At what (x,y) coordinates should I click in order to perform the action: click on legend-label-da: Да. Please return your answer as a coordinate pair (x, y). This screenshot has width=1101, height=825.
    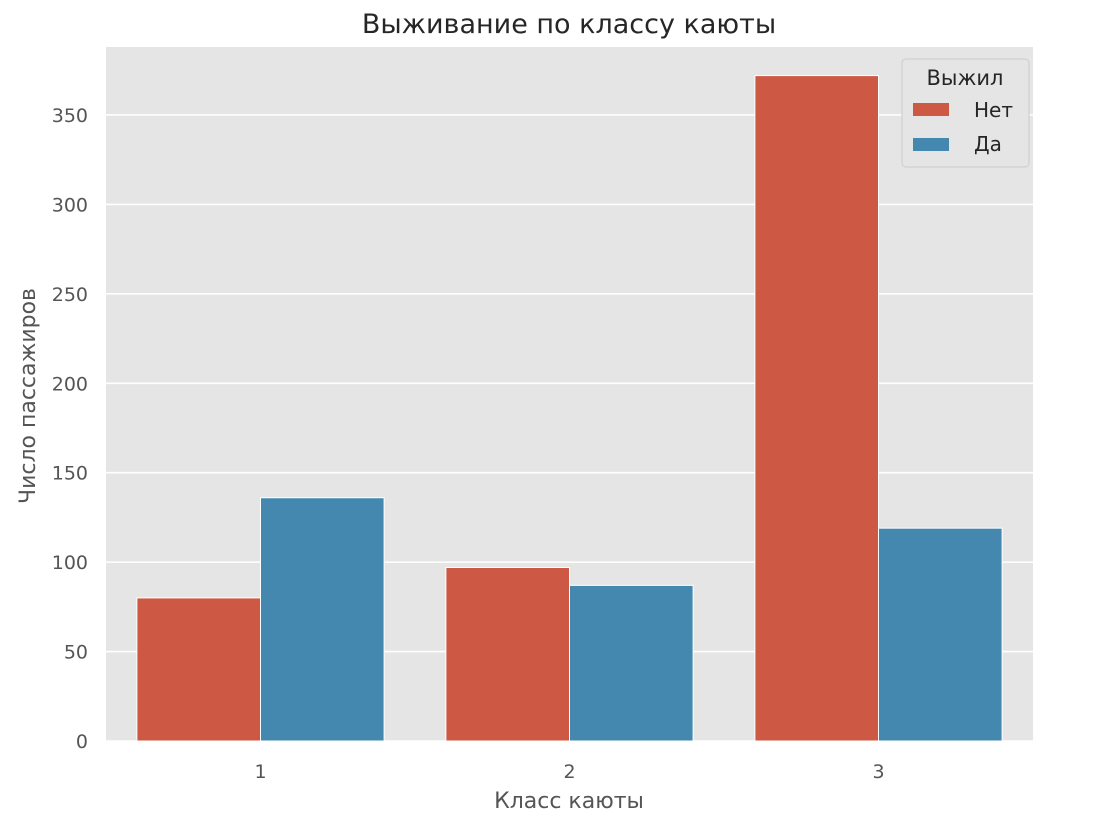
    Looking at the image, I should click on (988, 144).